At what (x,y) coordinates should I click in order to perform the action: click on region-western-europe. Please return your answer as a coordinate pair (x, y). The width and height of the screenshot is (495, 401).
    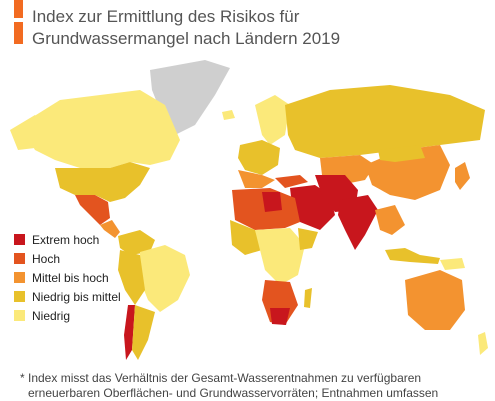
    Looking at the image, I should click on (259, 157).